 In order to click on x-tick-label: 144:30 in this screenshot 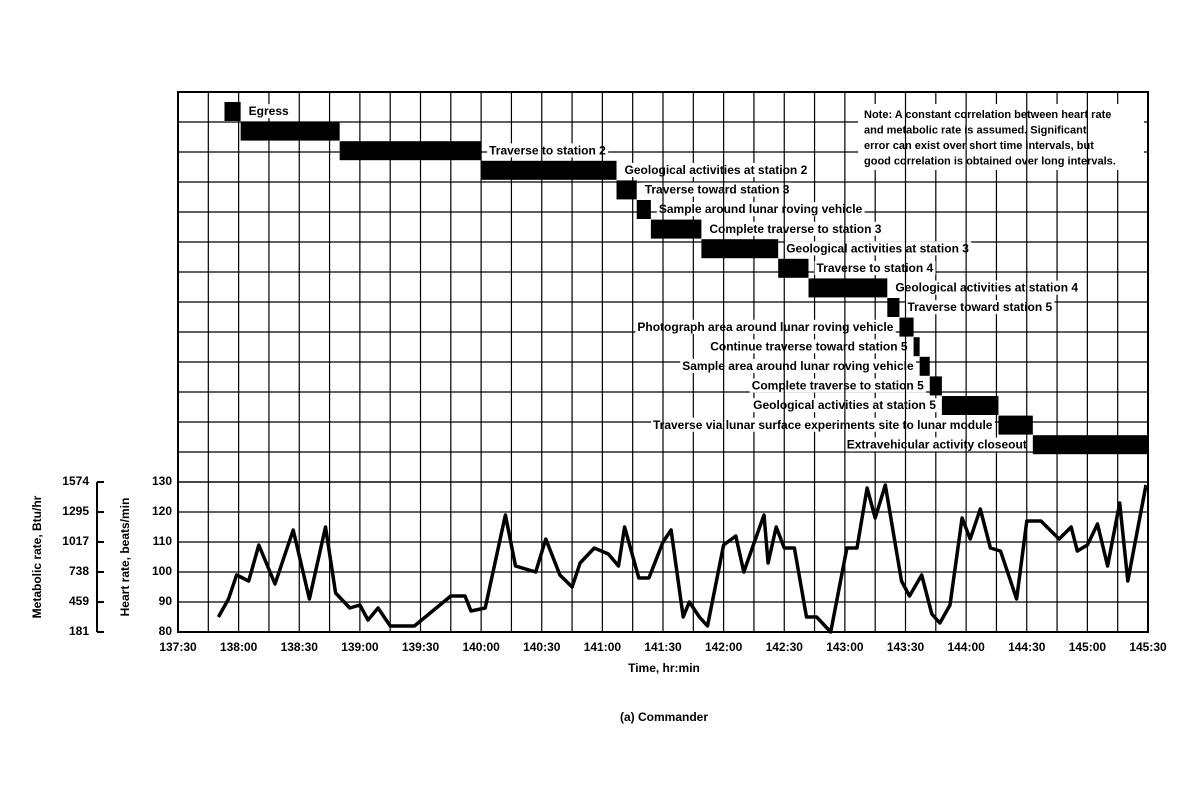, I will do `click(1027, 647)`.